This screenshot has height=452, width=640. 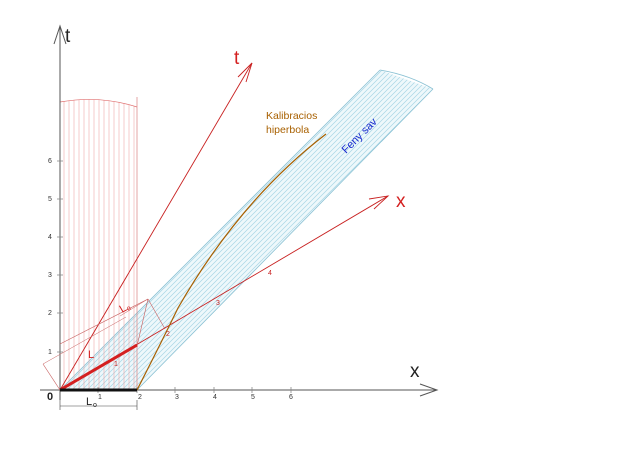 What do you see at coordinates (50, 313) in the screenshot?
I see `t-tick-2: 2` at bounding box center [50, 313].